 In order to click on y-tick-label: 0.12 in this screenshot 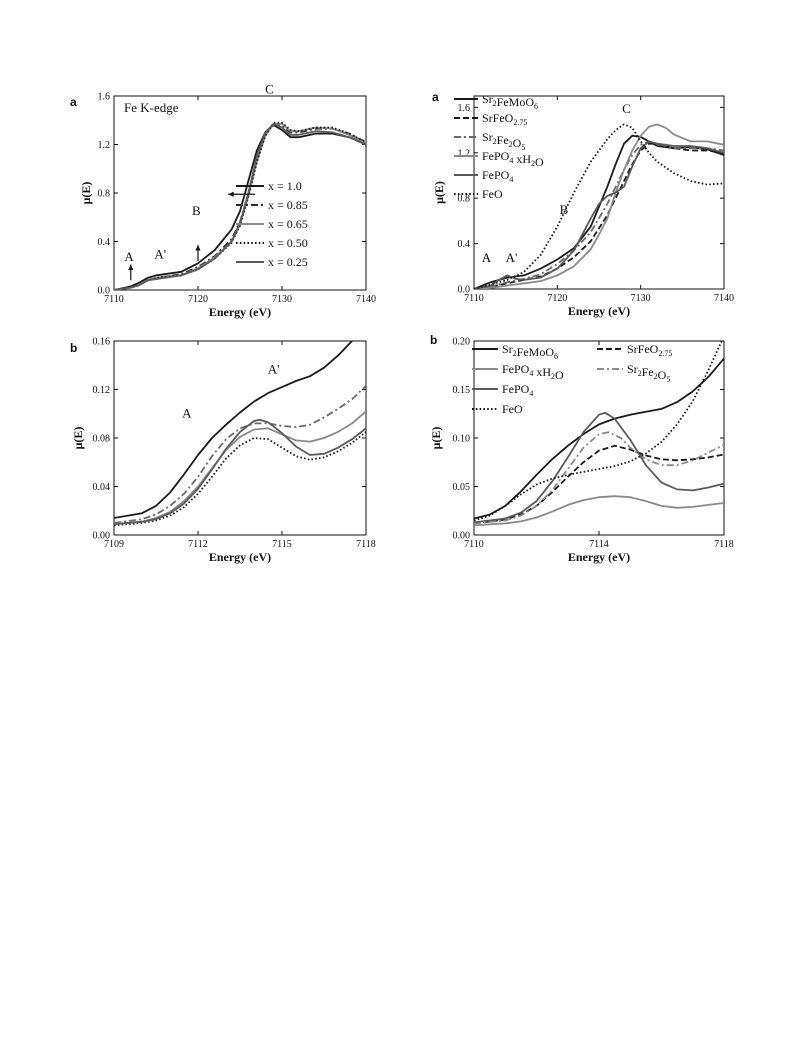, I will do `click(102, 390)`.